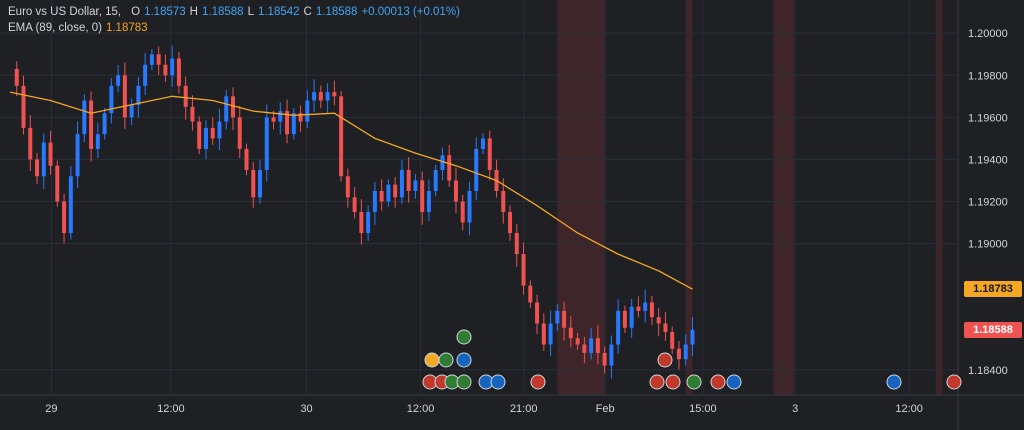 This screenshot has width=1024, height=430. I want to click on change-value: +0.00013 (+0.01%), so click(410, 12).